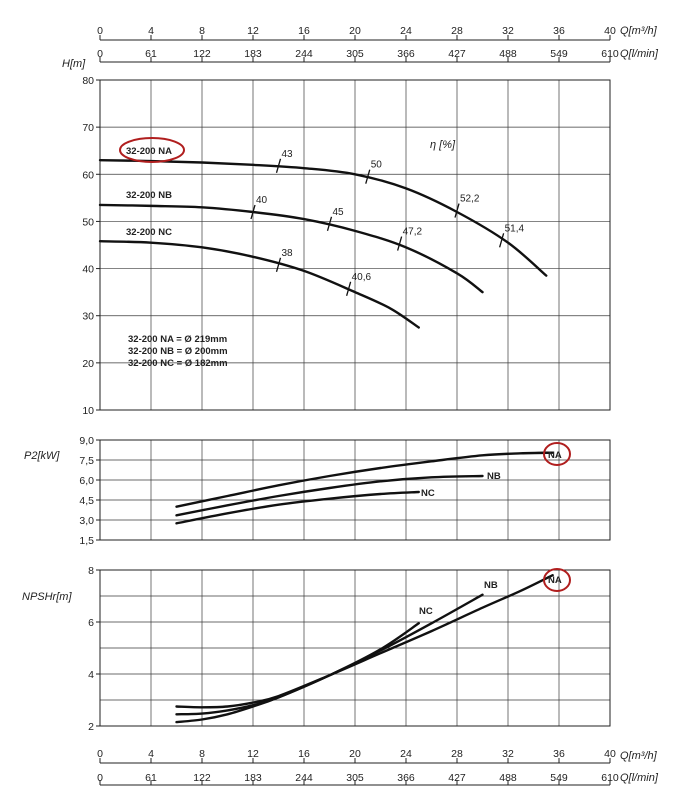 The height and width of the screenshot is (798, 695). What do you see at coordinates (297, 673) in the screenshot?
I see `npsh-curve-nc` at bounding box center [297, 673].